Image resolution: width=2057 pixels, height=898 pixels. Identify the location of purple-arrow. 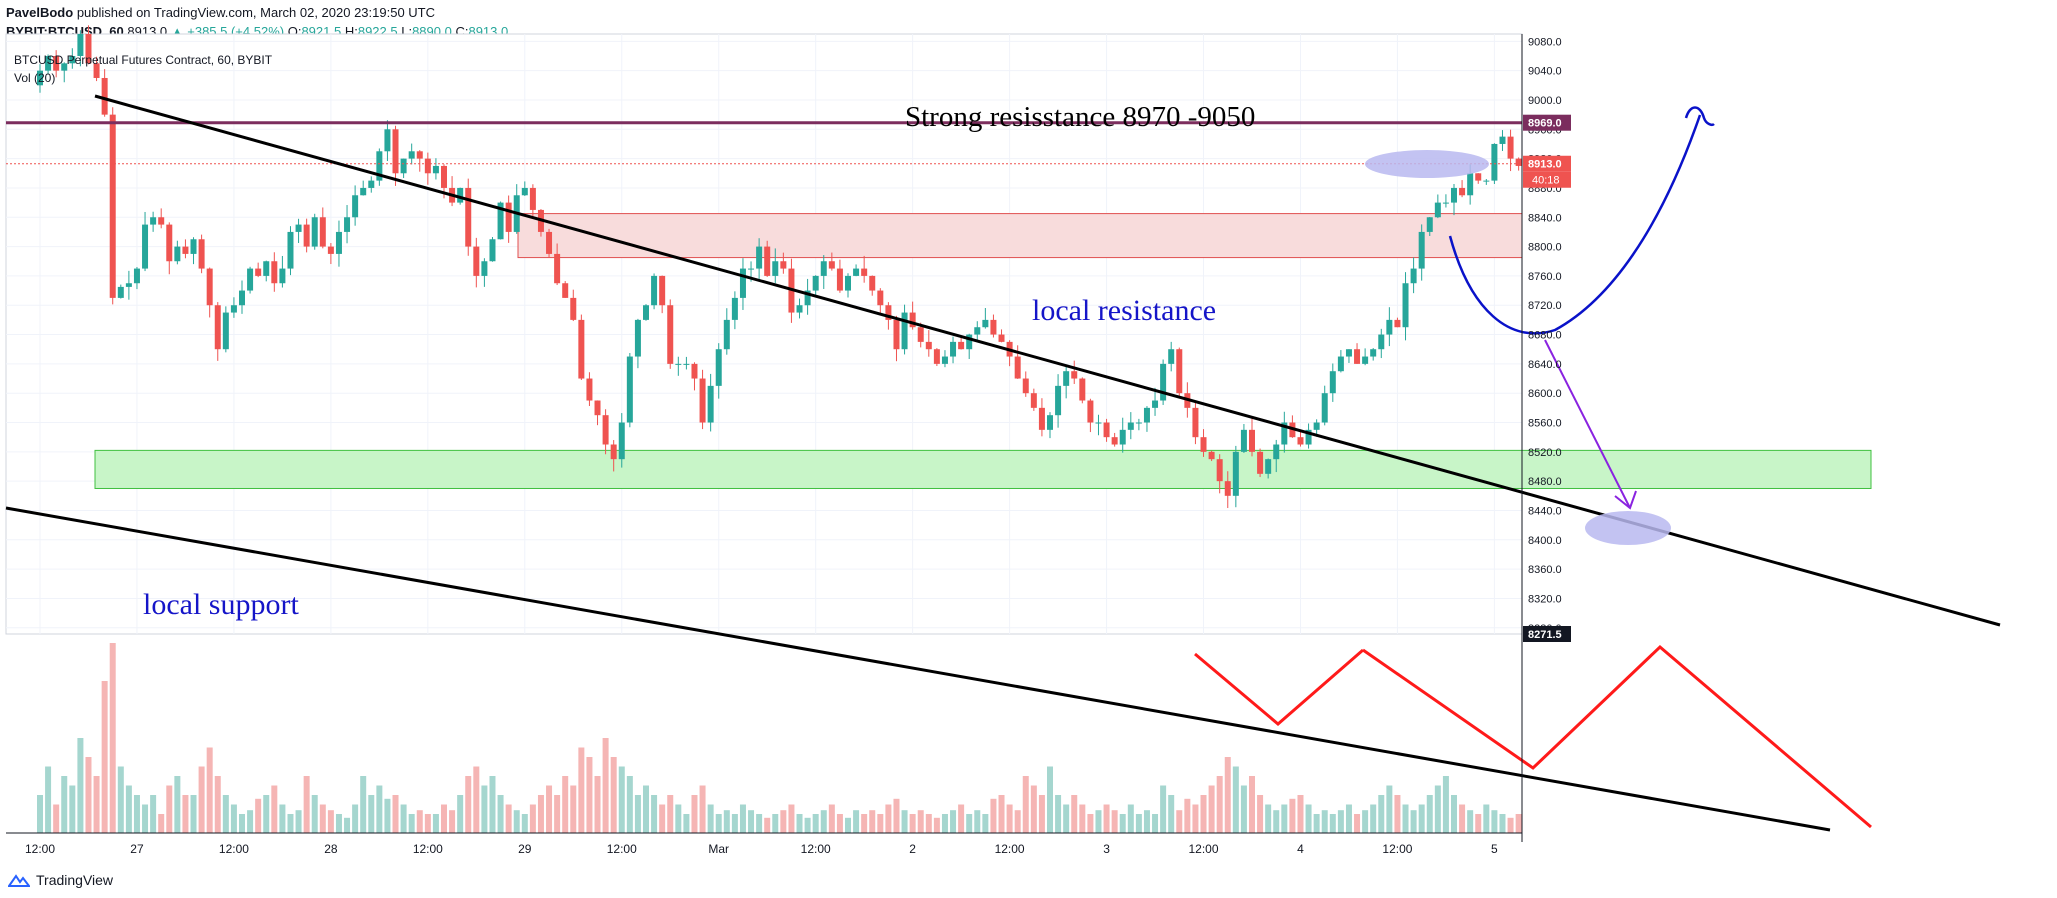
(1587, 424).